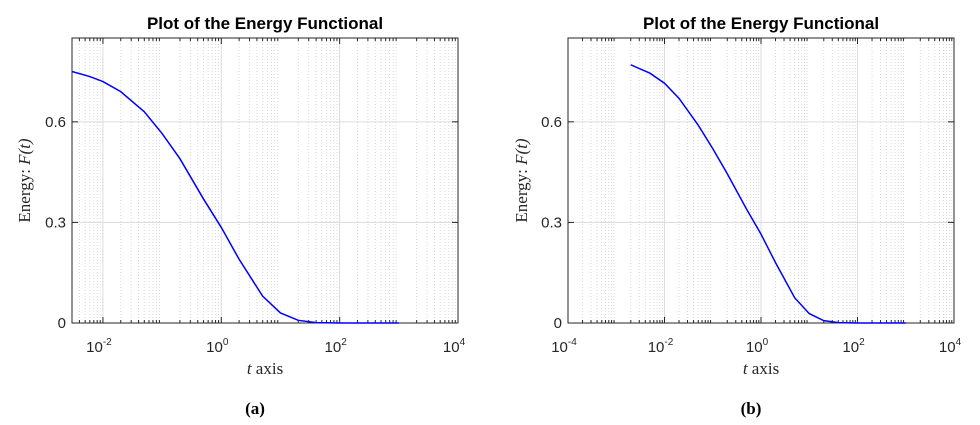 The height and width of the screenshot is (425, 980). What do you see at coordinates (751, 408) in the screenshot?
I see `subfigure-caption: (b)` at bounding box center [751, 408].